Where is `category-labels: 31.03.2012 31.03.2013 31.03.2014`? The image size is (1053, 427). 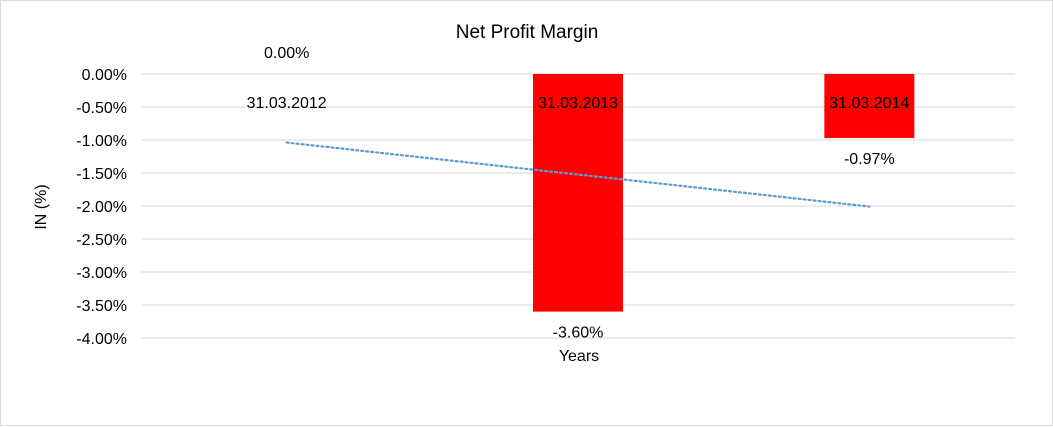 category-labels: 31.03.2012 31.03.2013 31.03.2014 is located at coordinates (578, 103).